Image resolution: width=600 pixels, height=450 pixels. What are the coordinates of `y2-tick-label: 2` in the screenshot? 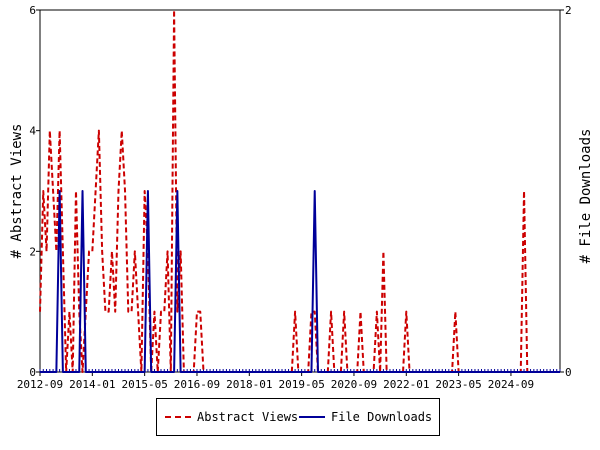 It's located at (568, 10).